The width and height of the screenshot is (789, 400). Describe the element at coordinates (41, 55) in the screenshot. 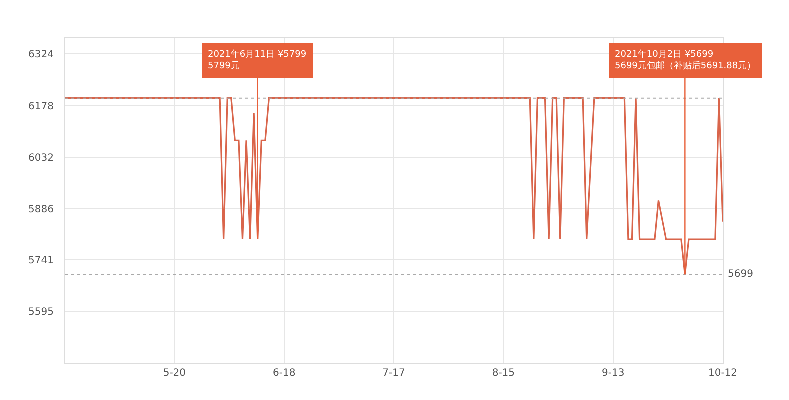

I see `y-tick-label: 6324` at that location.